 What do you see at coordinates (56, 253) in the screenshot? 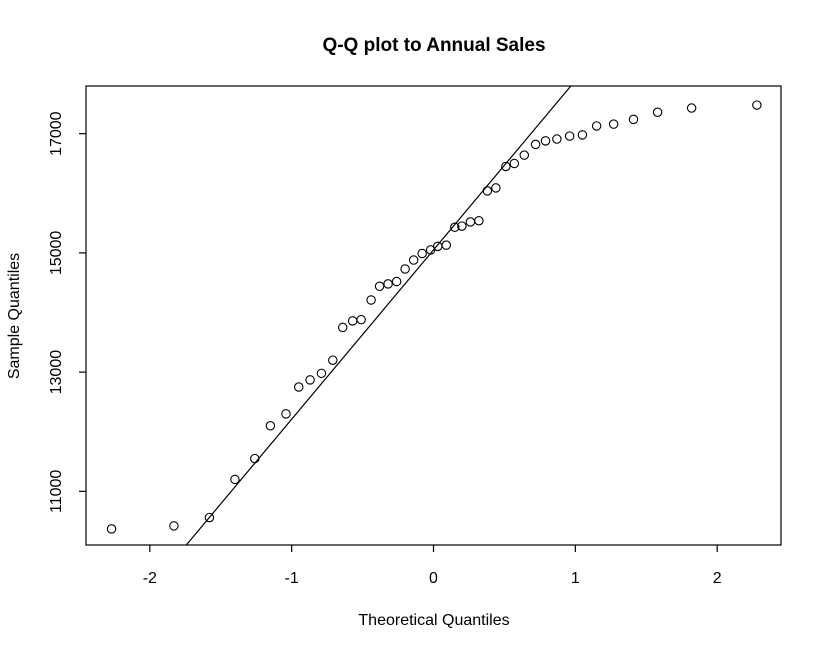
I see `y-tick-label: 15000` at bounding box center [56, 253].